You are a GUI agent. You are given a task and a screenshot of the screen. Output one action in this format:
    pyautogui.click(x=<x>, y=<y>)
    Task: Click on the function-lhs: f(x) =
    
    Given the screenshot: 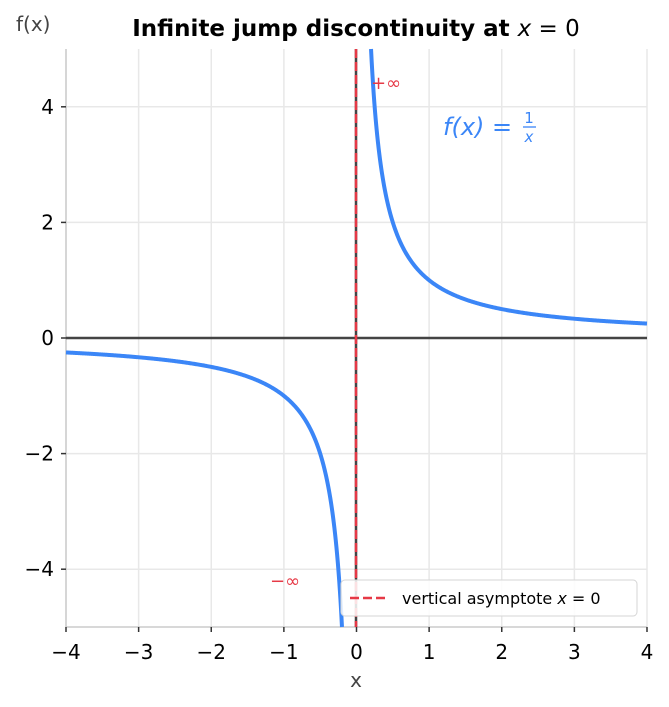 What is the action you would take?
    pyautogui.click(x=477, y=127)
    